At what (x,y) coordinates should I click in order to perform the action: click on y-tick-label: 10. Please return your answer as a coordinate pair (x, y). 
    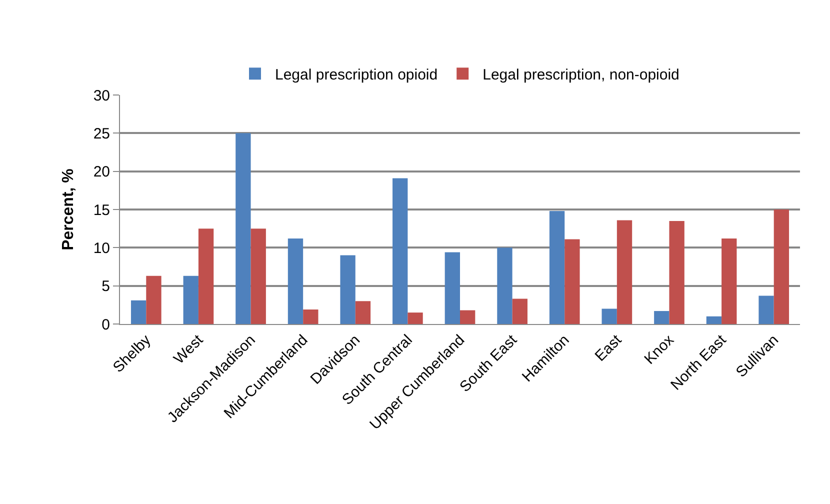
    Looking at the image, I should click on (101, 248).